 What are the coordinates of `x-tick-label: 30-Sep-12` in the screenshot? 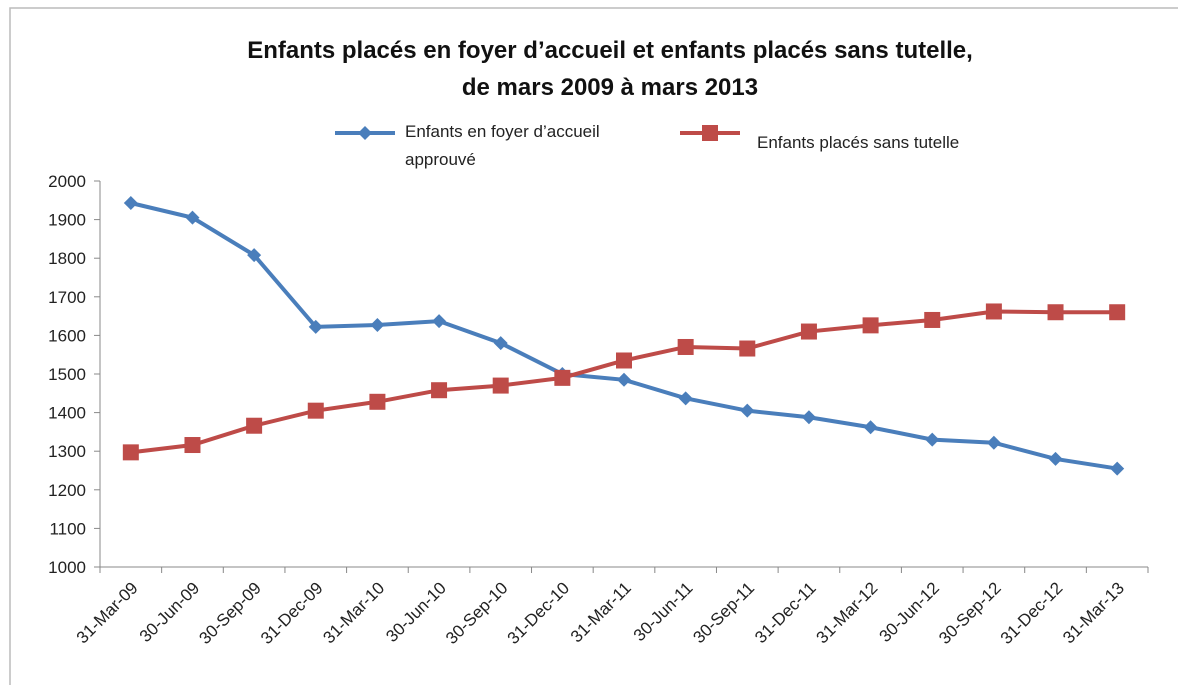 It's located at (970, 613).